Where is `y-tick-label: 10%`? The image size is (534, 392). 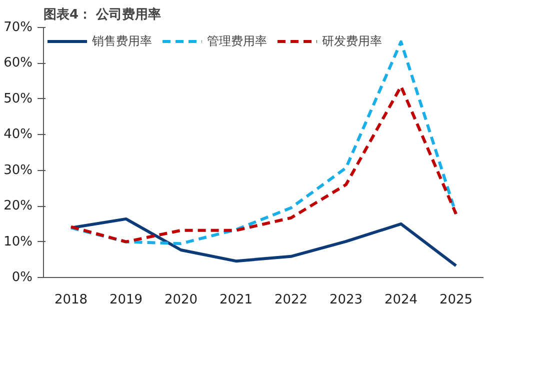 y-tick-label: 10% is located at coordinates (18, 242).